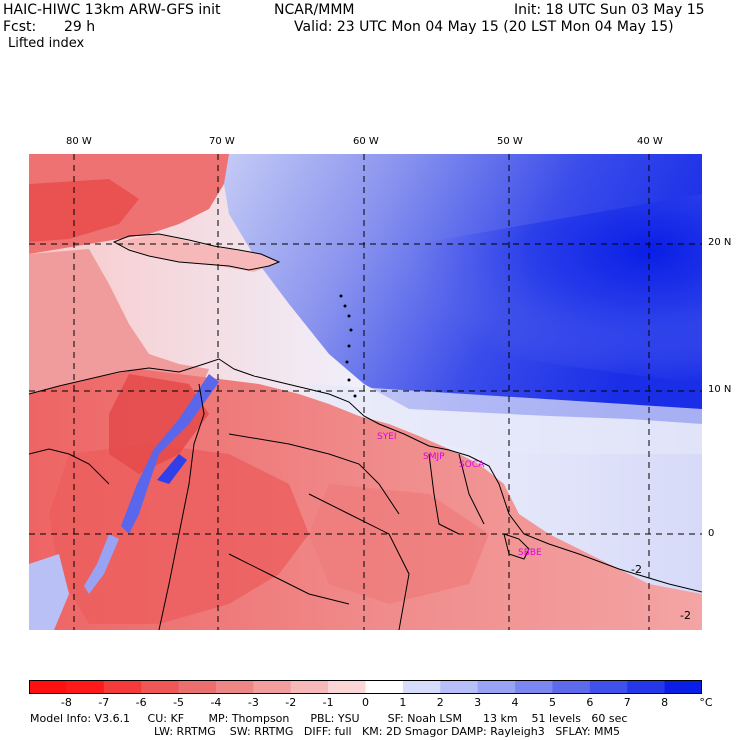  I want to click on lat-label: 20 N, so click(720, 242).